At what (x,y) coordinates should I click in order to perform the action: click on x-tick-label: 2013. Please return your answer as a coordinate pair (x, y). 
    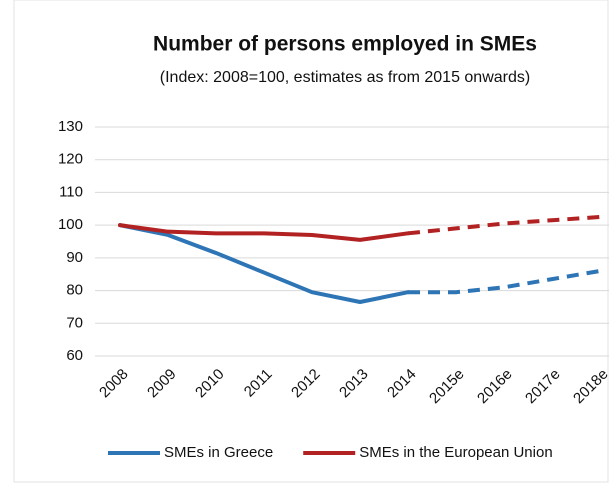
    Looking at the image, I should click on (354, 384).